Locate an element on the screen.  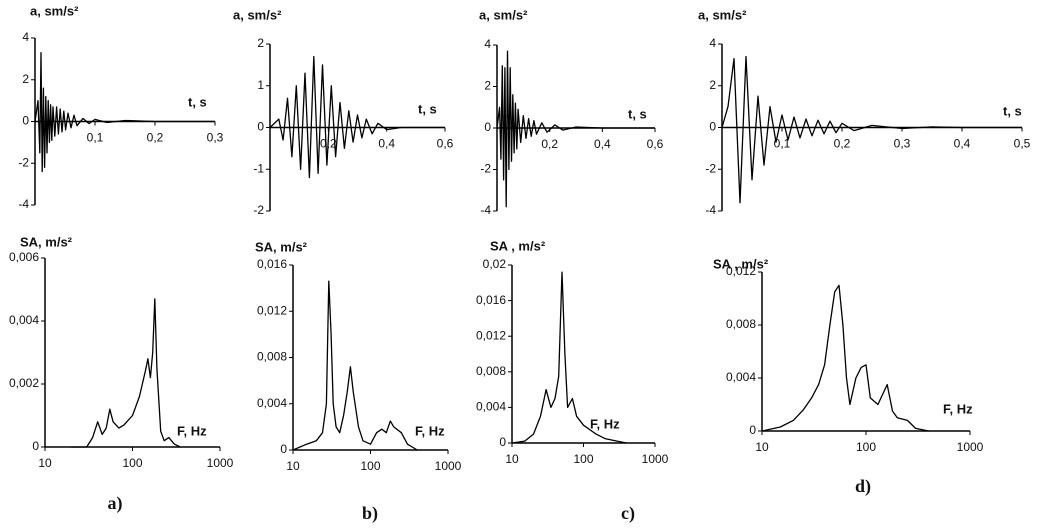
panel-label: c) is located at coordinates (628, 513).